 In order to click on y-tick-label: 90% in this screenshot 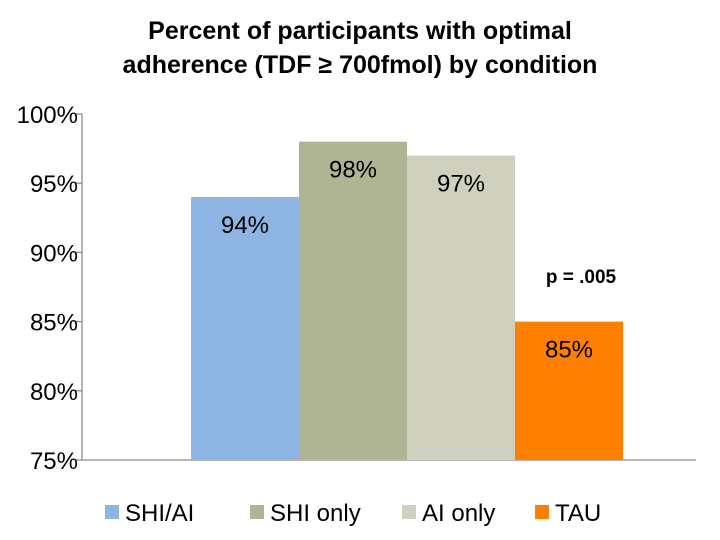, I will do `click(54, 253)`.